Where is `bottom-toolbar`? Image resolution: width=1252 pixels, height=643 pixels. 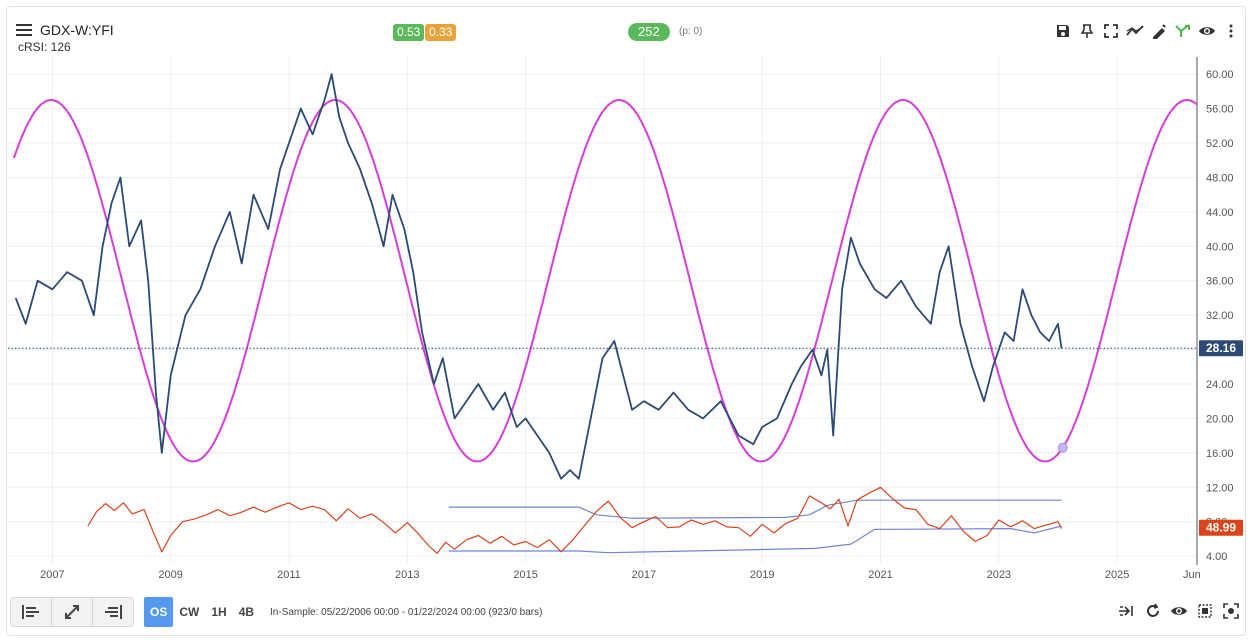 bottom-toolbar is located at coordinates (1179, 611).